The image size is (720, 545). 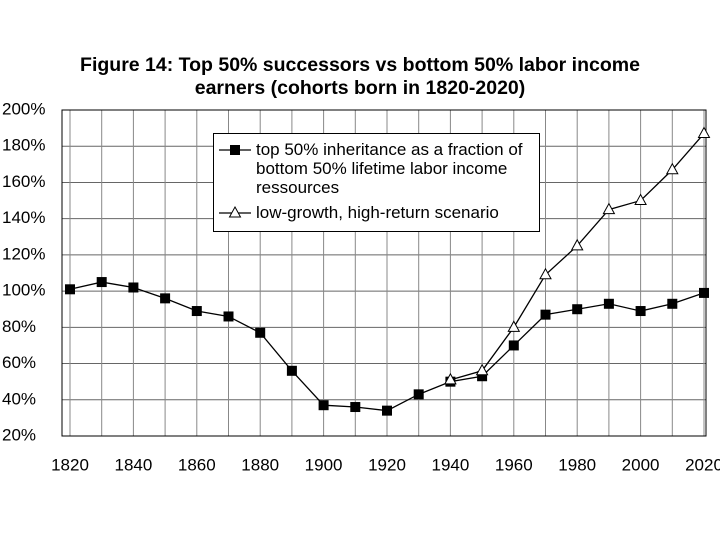 What do you see at coordinates (23, 253) in the screenshot?
I see `y-tick-label: 120%` at bounding box center [23, 253].